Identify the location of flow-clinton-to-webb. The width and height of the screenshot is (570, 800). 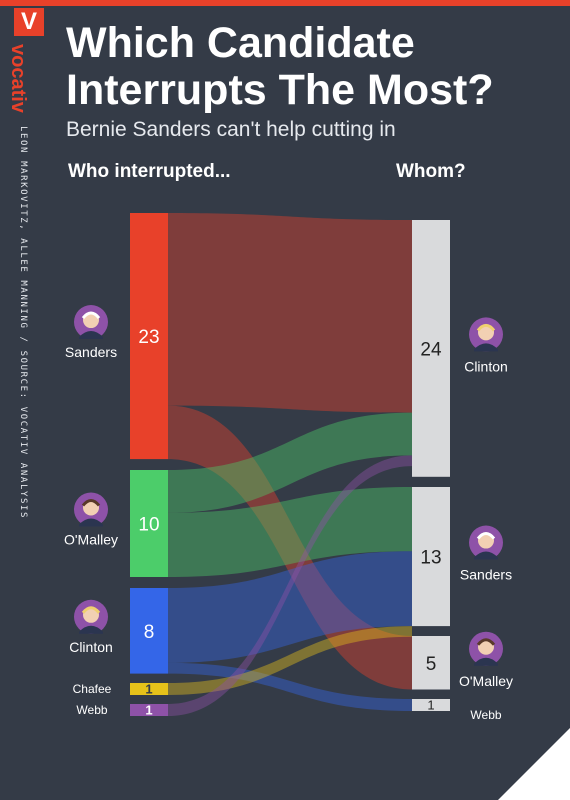
(290, 686).